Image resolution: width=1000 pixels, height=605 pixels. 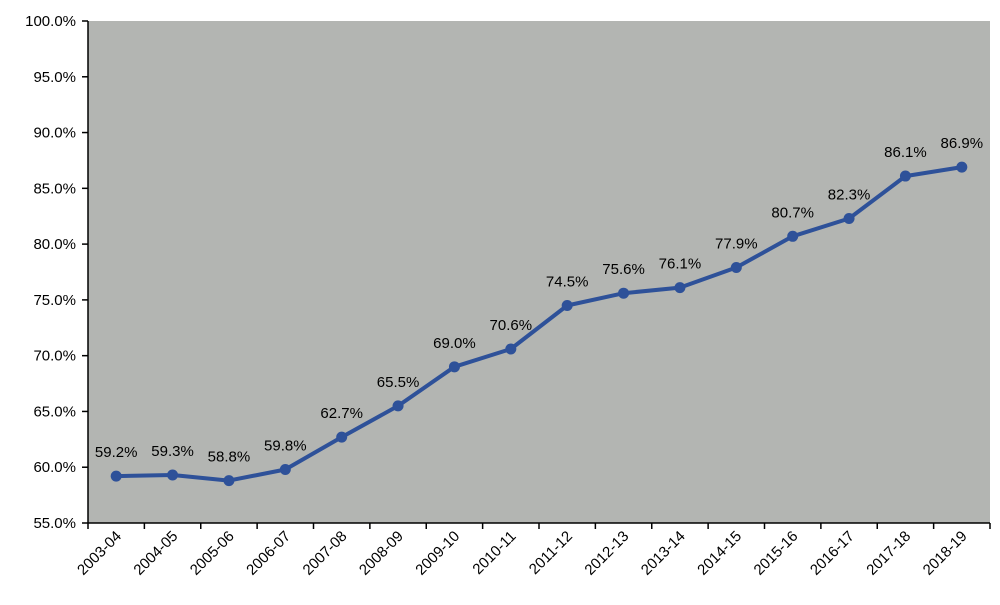 I want to click on data-label: 69.0%, so click(x=454, y=343).